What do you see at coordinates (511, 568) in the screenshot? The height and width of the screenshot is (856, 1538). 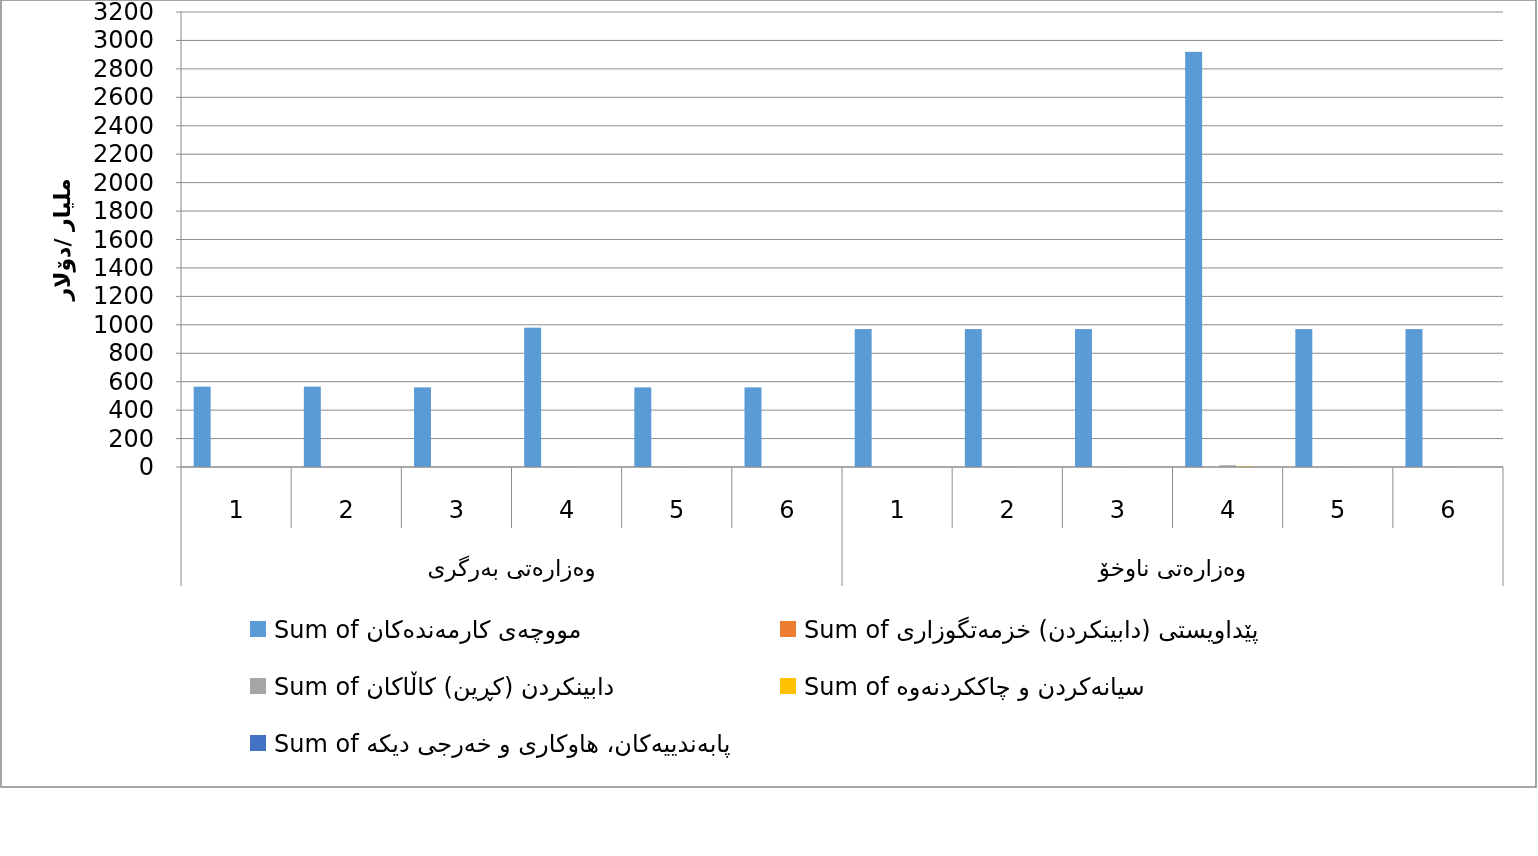 I see `text: وەزارەتی بەرگری` at bounding box center [511, 568].